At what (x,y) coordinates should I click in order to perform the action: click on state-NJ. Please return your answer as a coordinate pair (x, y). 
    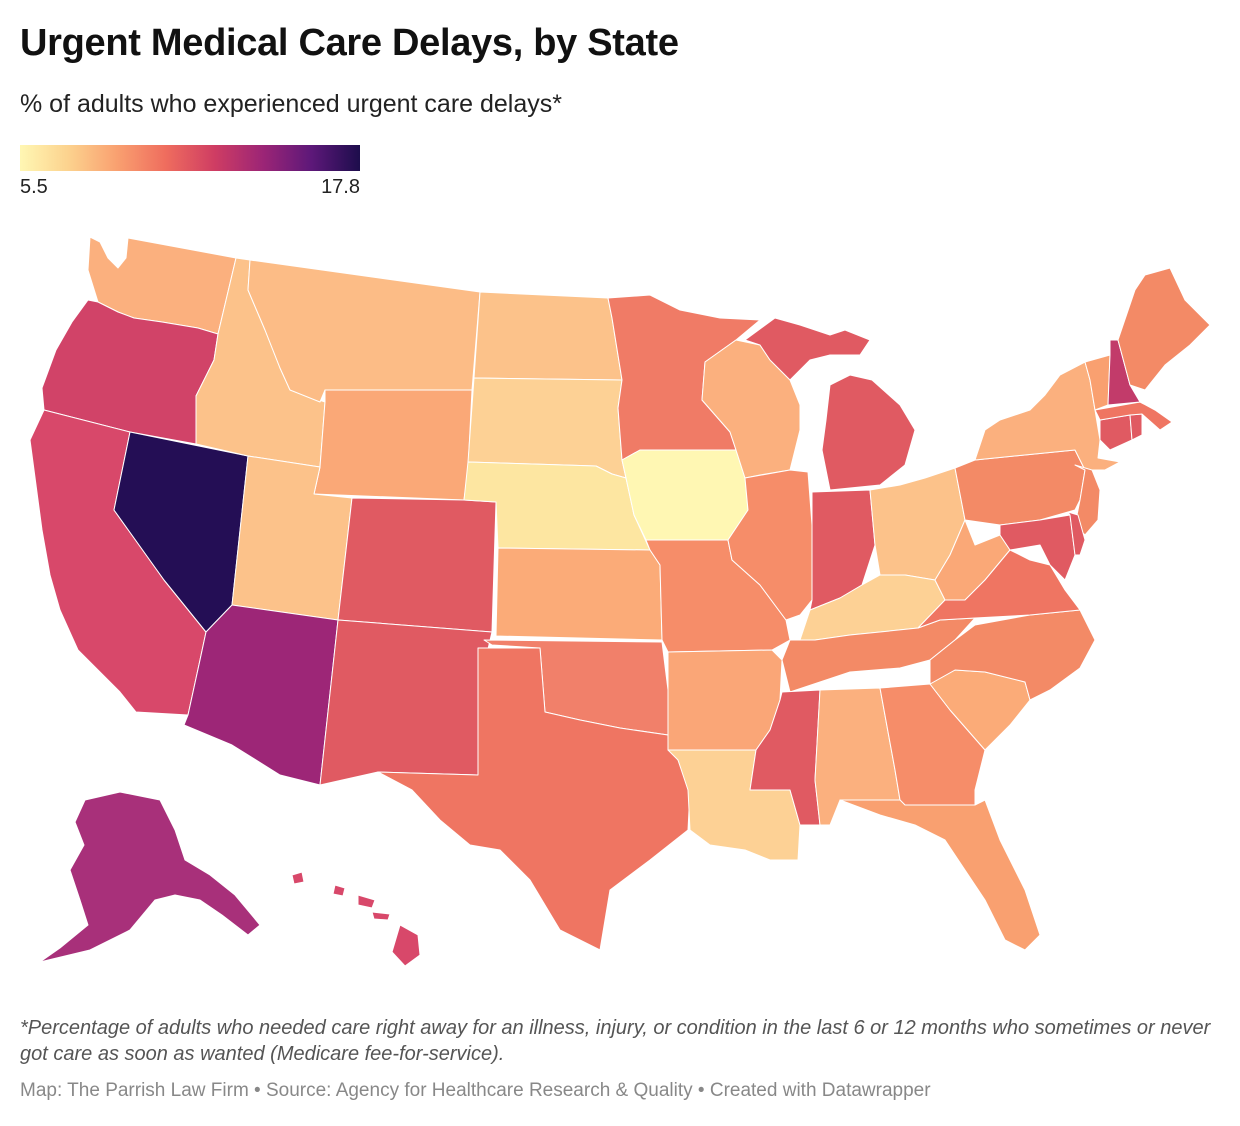
    Looking at the image, I should click on (1087, 500).